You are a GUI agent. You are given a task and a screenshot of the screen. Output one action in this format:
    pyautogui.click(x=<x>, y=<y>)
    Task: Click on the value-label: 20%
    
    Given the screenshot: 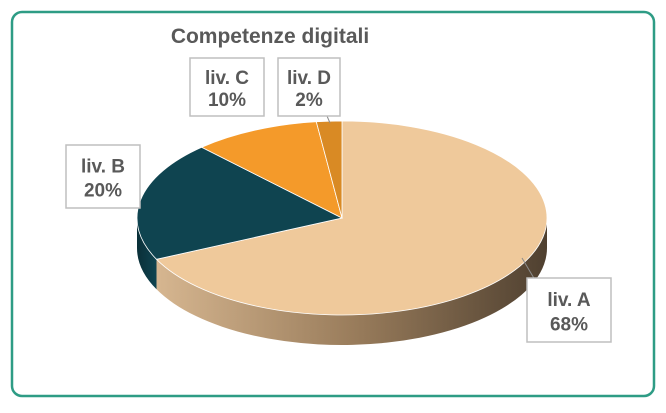 What is the action you would take?
    pyautogui.click(x=103, y=191)
    